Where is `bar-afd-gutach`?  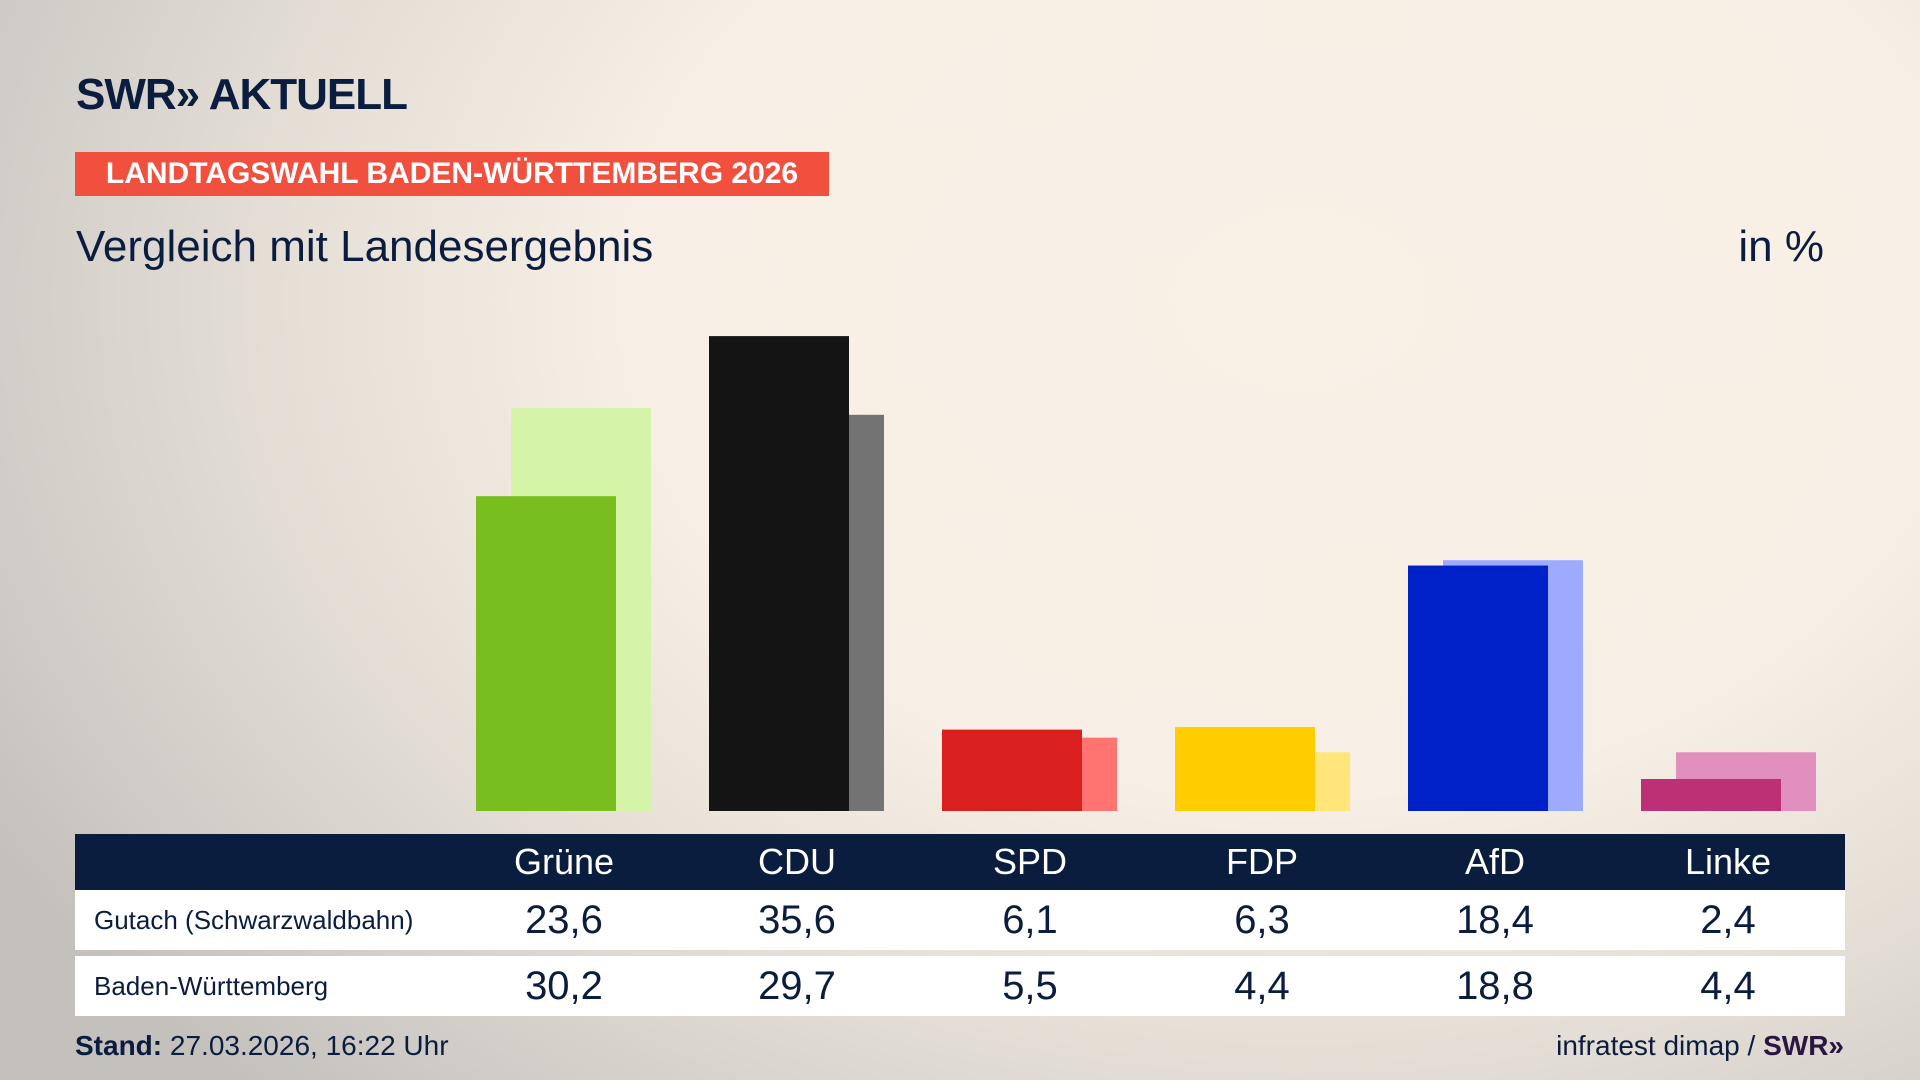
bar-afd-gutach is located at coordinates (1478, 688).